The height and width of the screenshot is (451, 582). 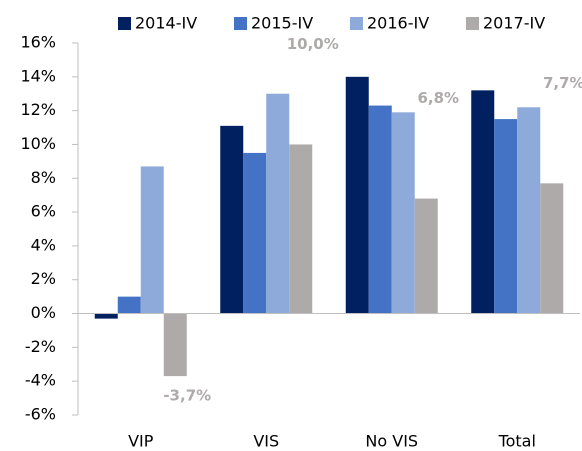 I want to click on legend-label: 2014-IV, so click(x=166, y=23).